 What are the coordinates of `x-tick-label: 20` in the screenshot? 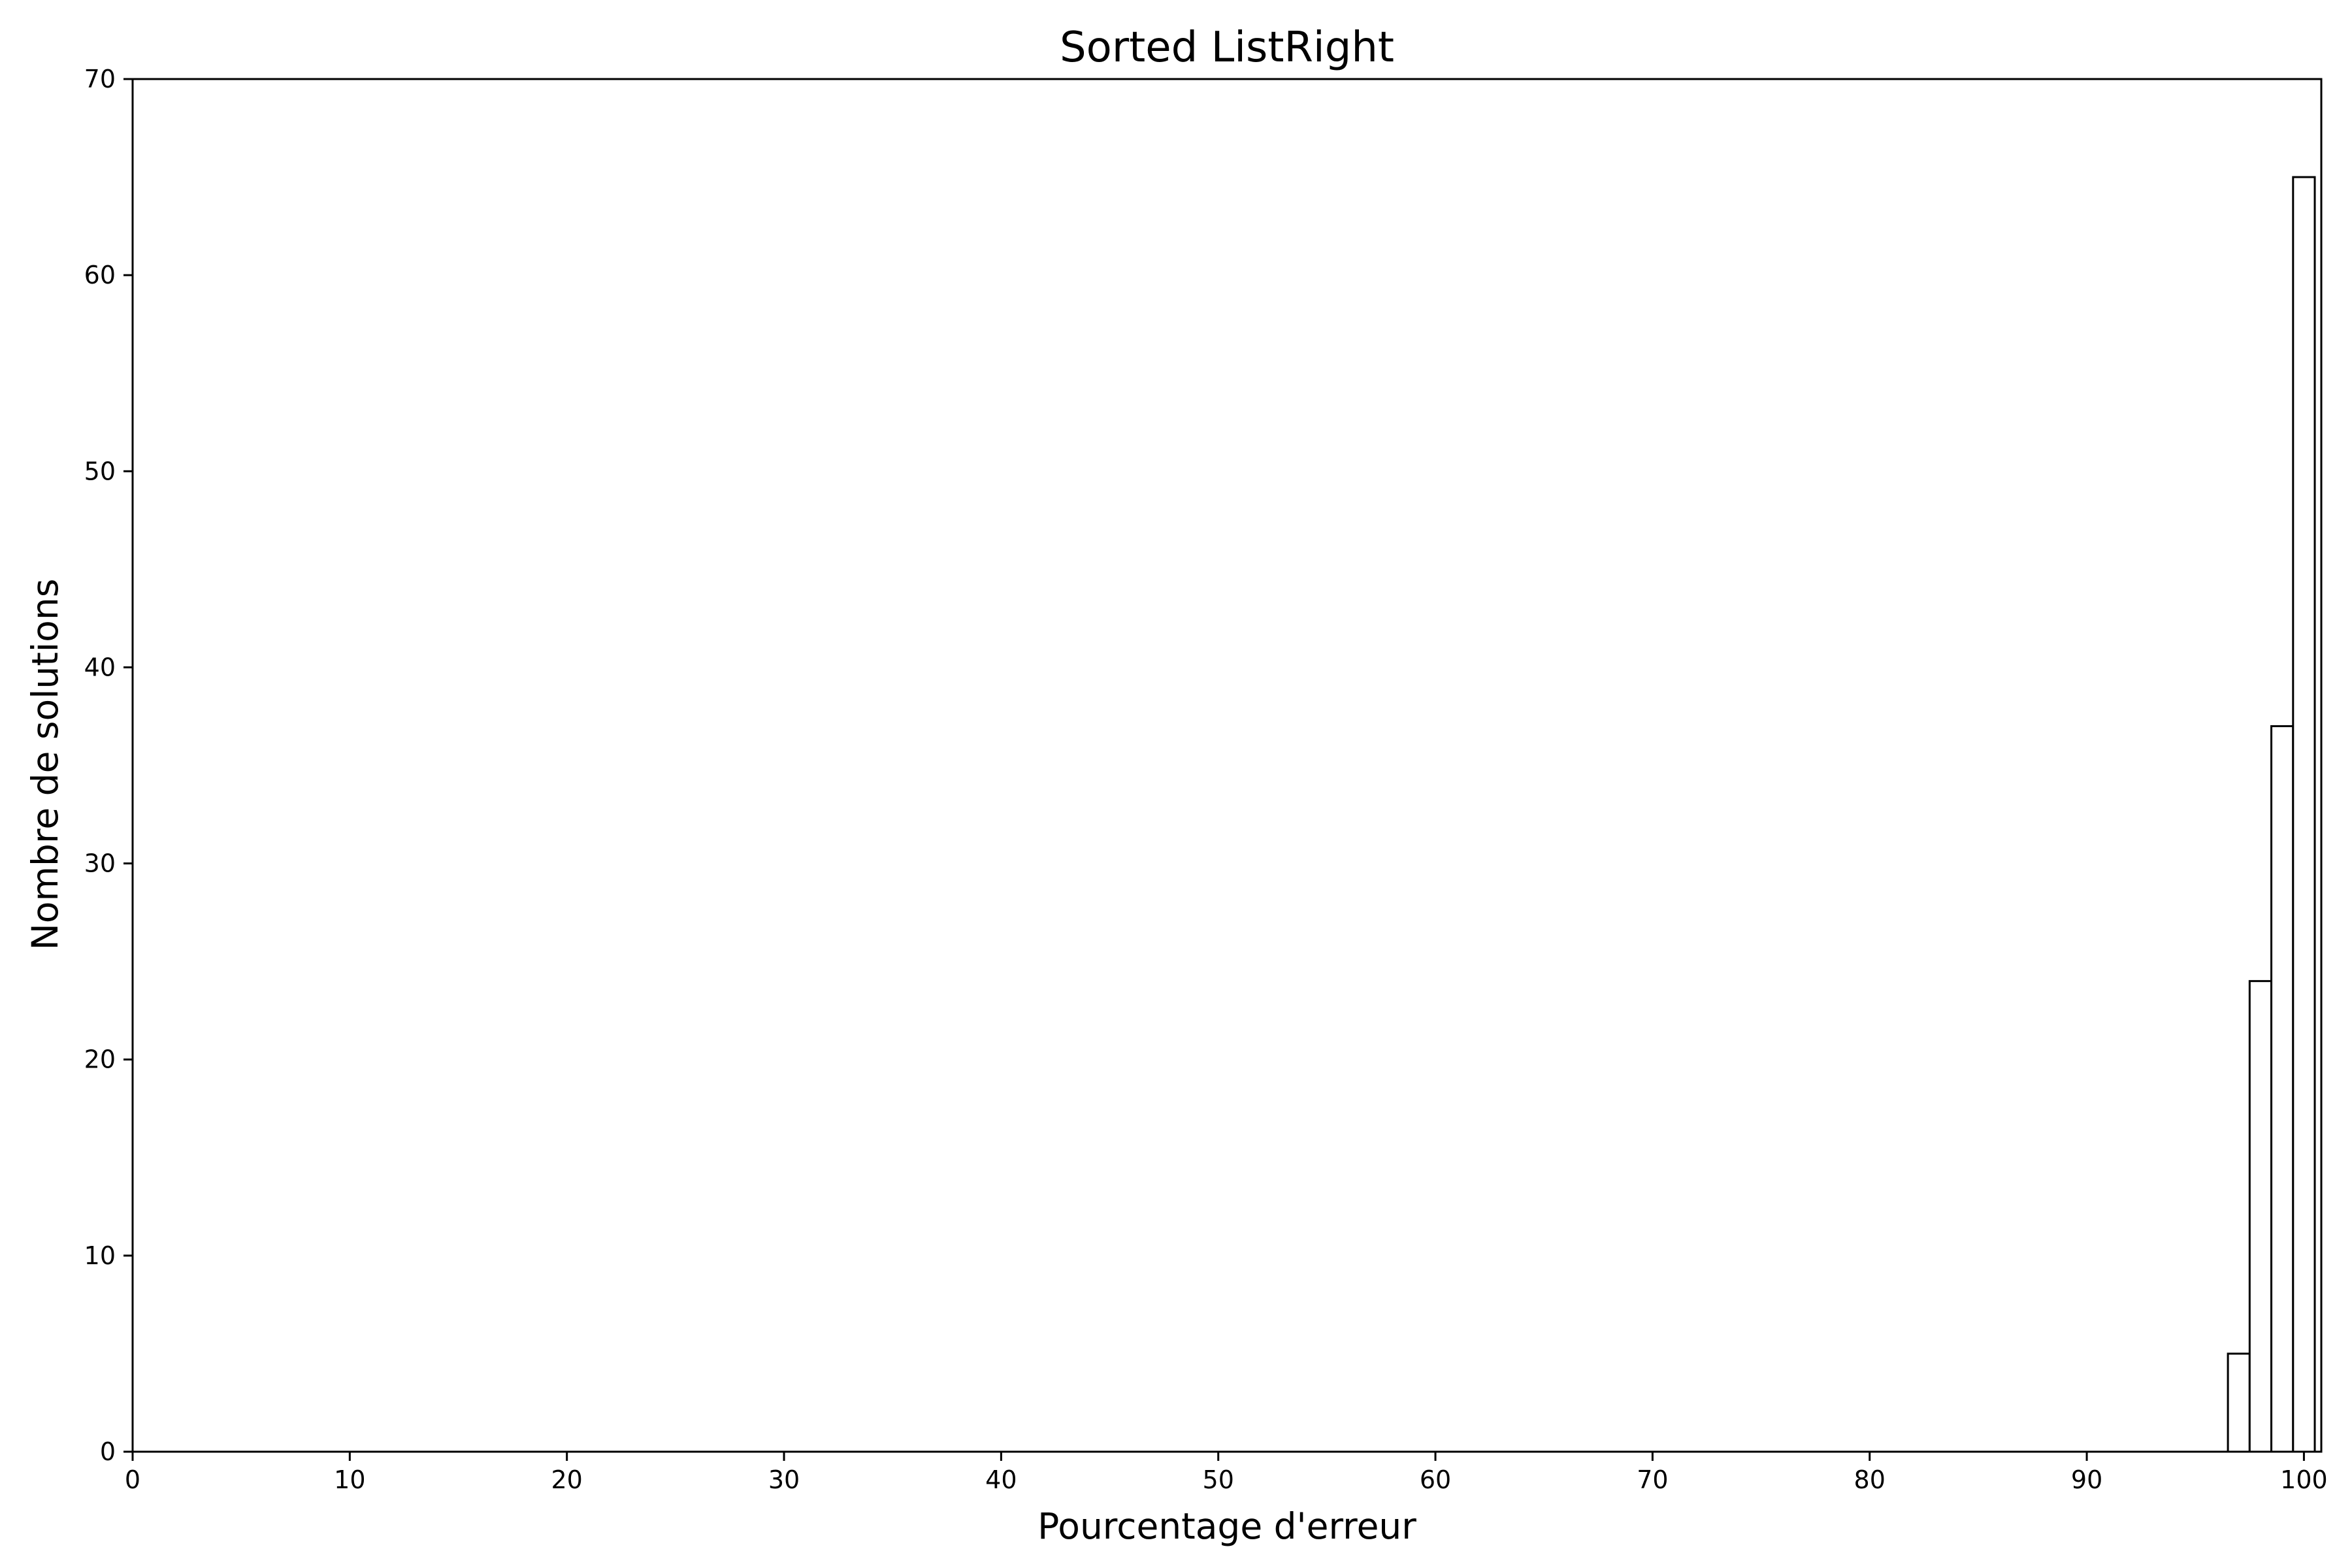 It's located at (567, 1479).